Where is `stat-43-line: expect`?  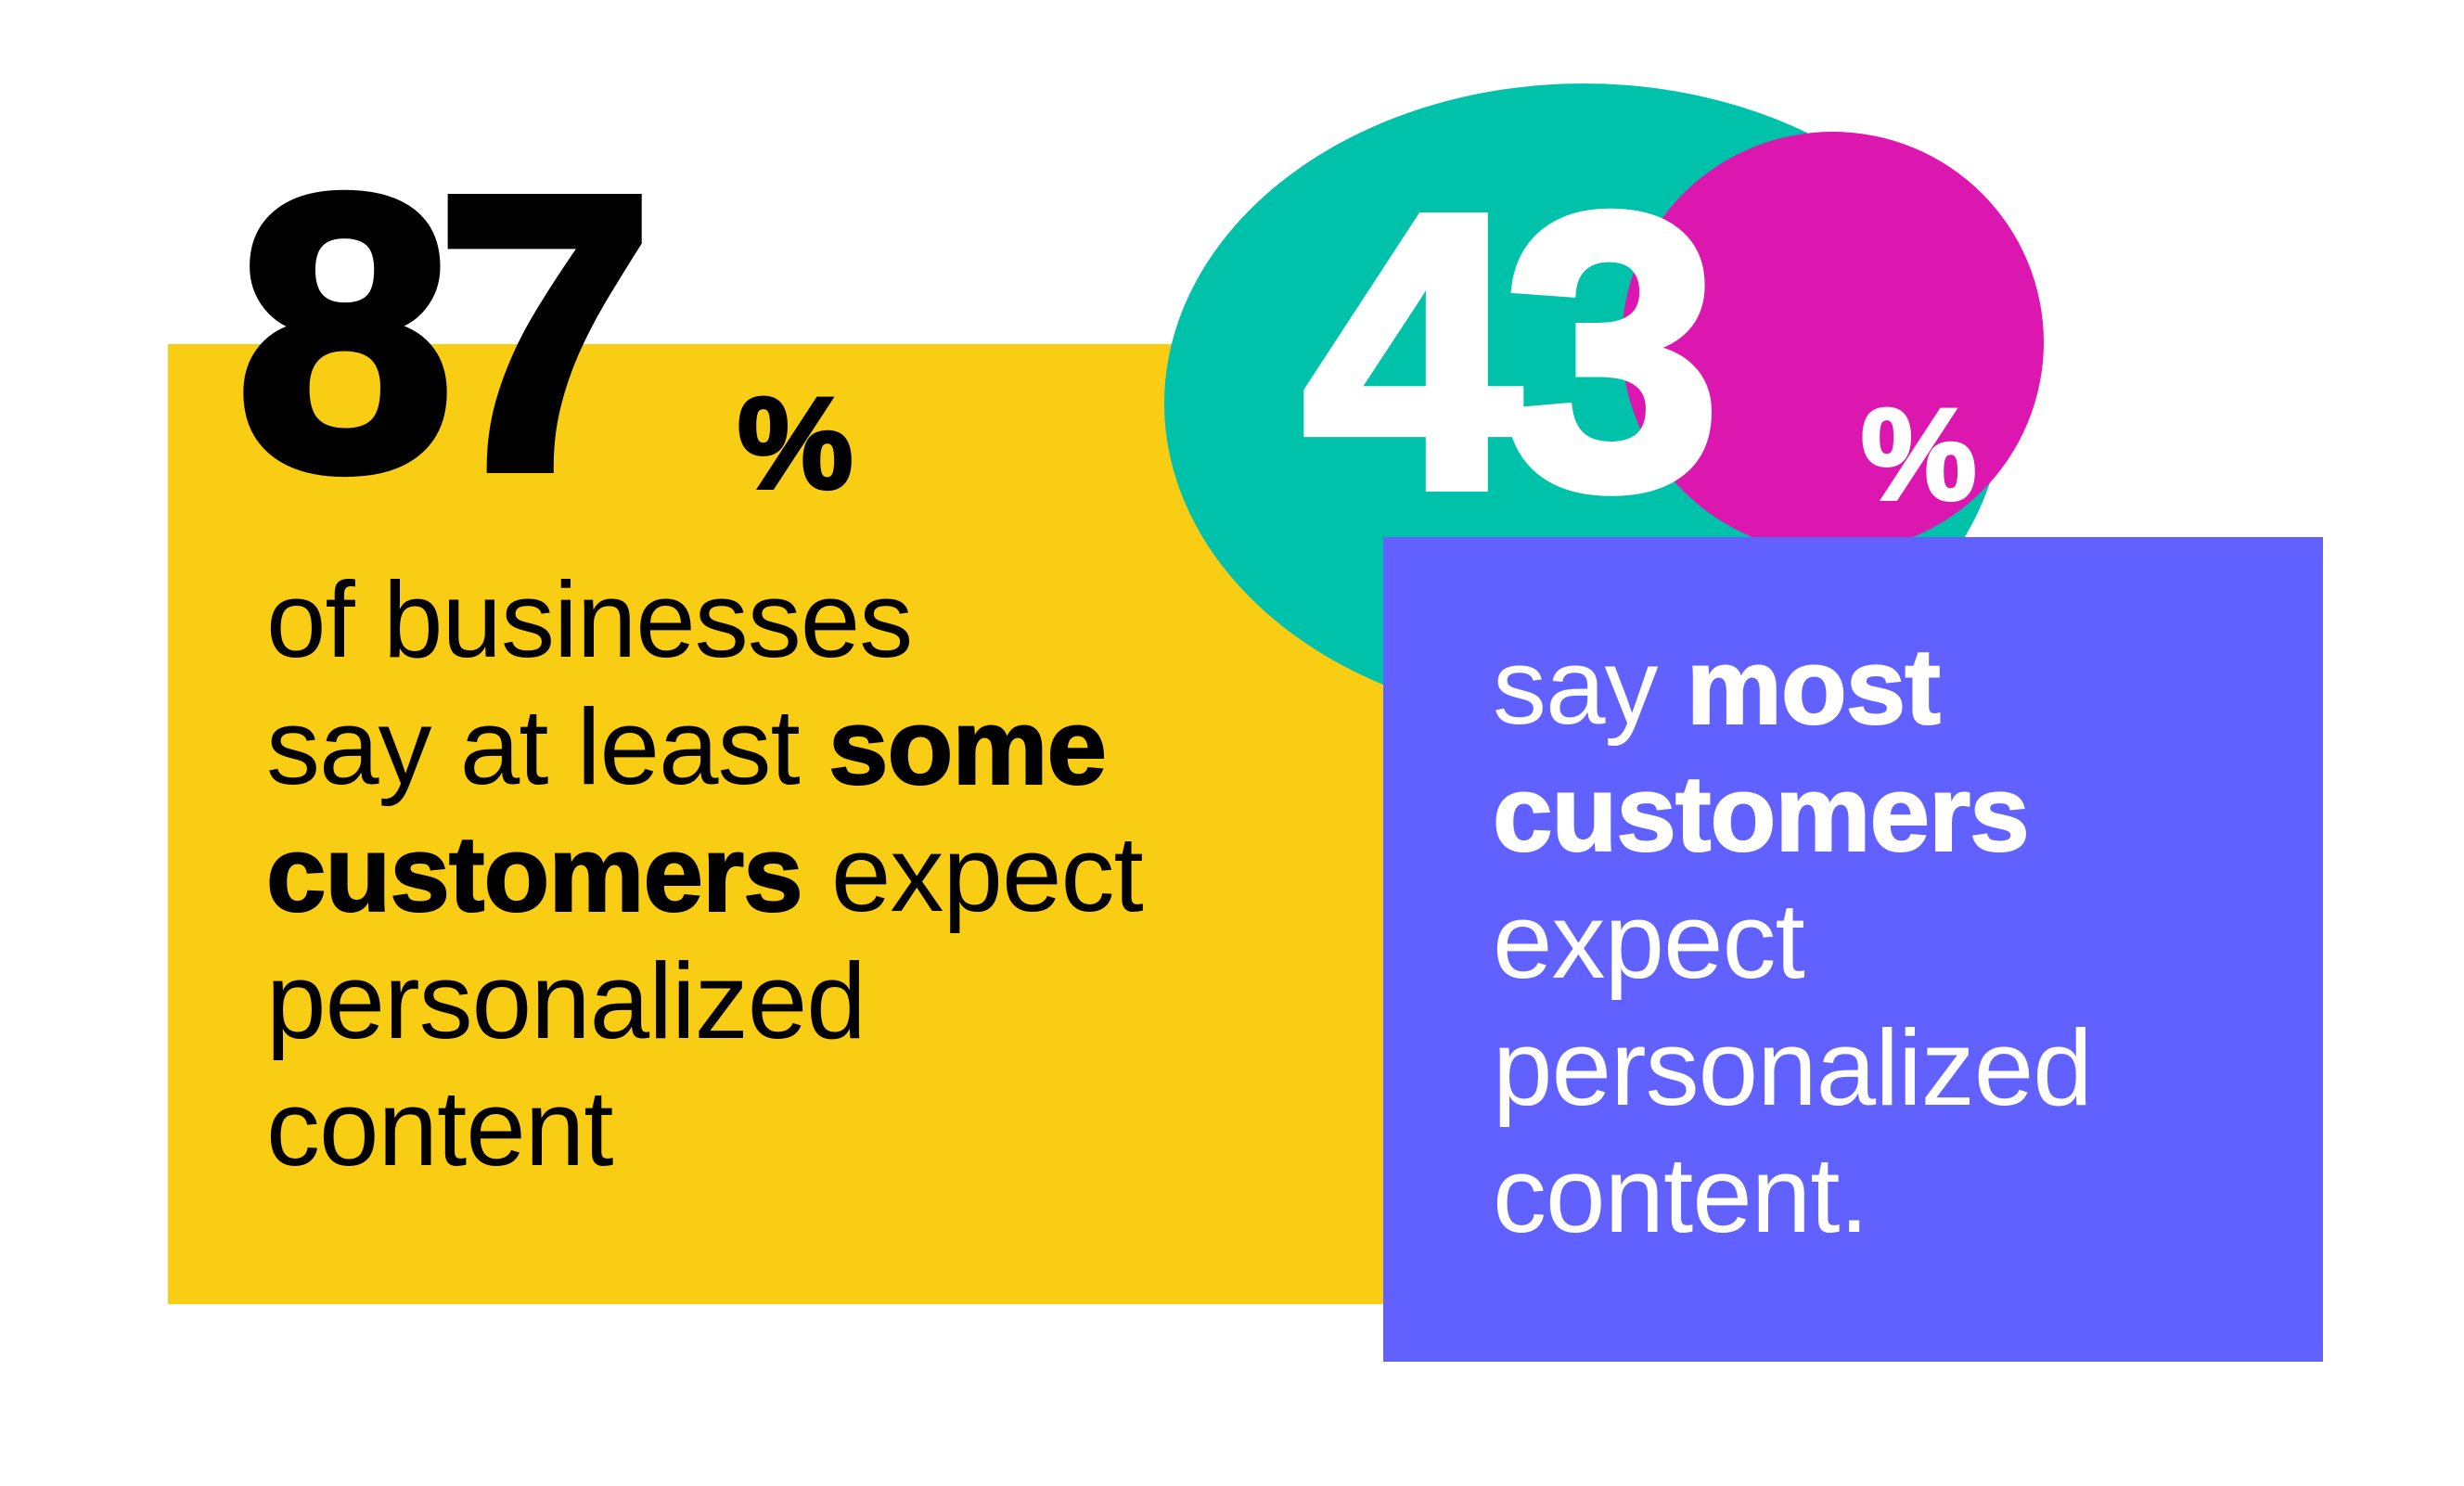
stat-43-line: expect is located at coordinates (1649, 940).